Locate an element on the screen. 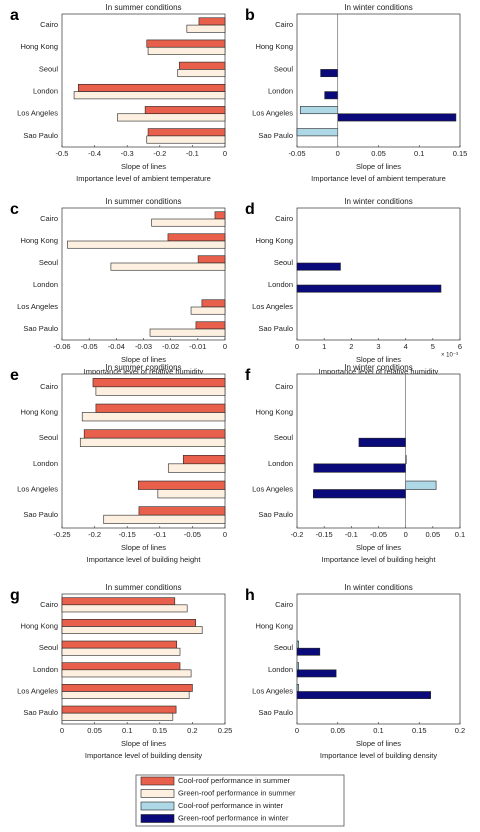 This screenshot has width=480, height=832. x-tick-label: -0.15 is located at coordinates (324, 534).